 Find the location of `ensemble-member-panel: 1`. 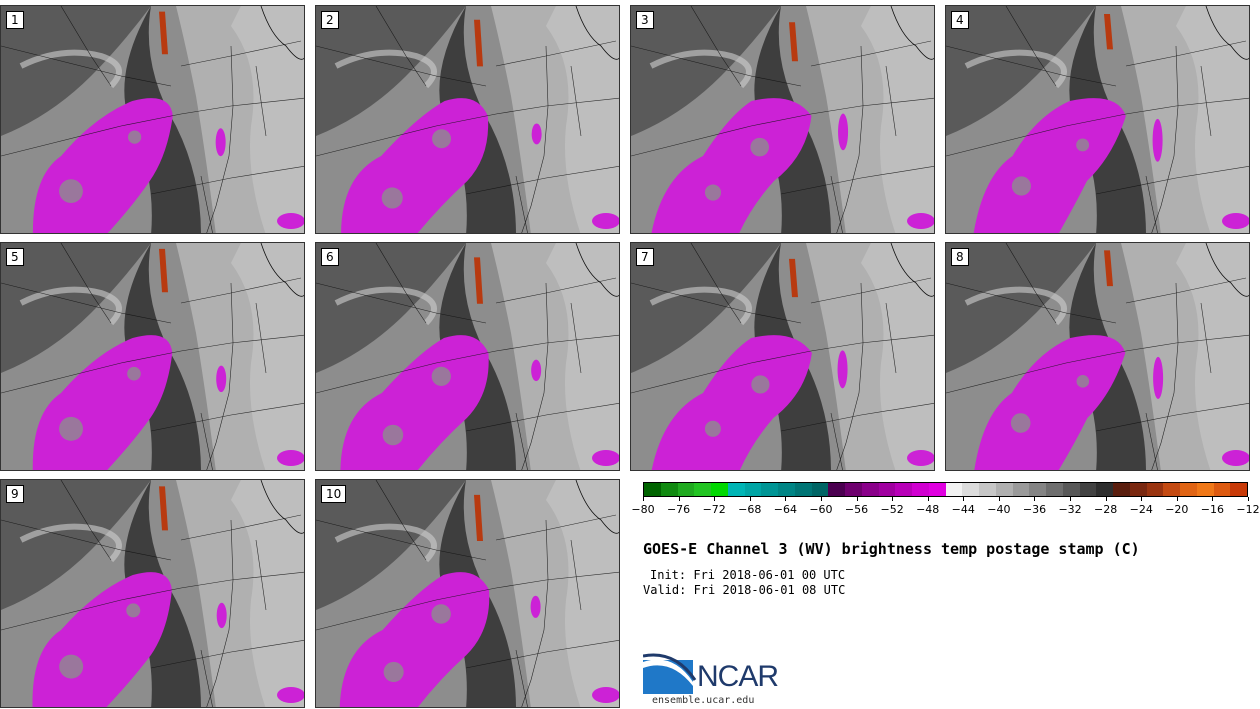

ensemble-member-panel: 1 is located at coordinates (152, 119).